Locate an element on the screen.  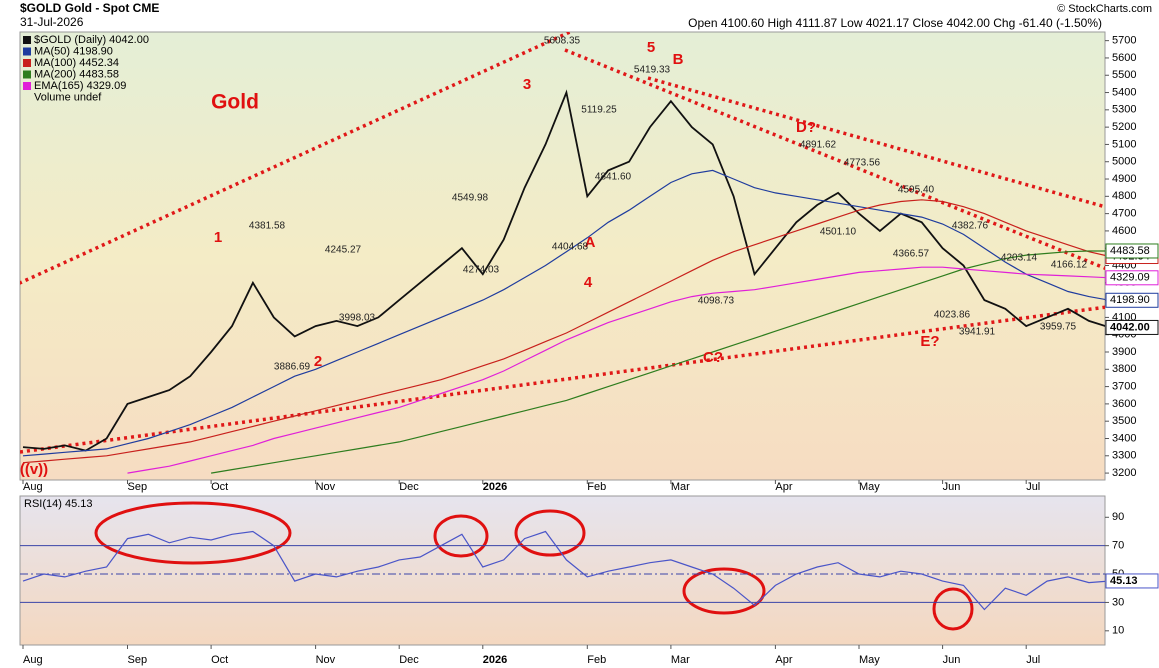
legend-label: MA(200) 4483.58 is located at coordinates (76, 74).